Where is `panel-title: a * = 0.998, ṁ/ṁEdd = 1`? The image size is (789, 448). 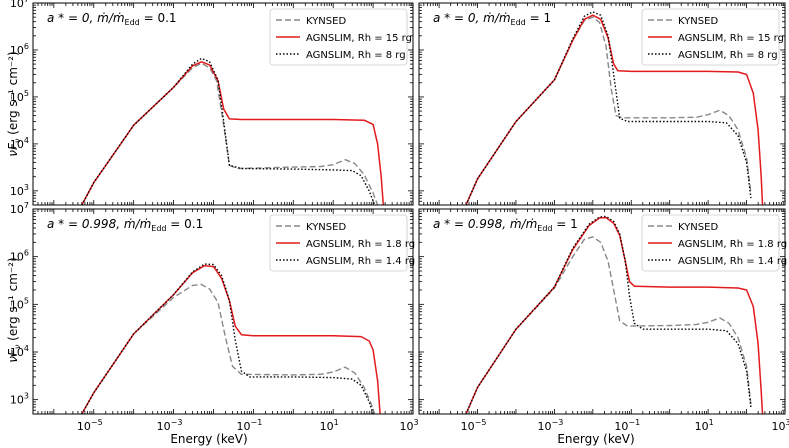 panel-title: a * = 0.998, ṁ/ṁEdd = 1 is located at coordinates (505, 225).